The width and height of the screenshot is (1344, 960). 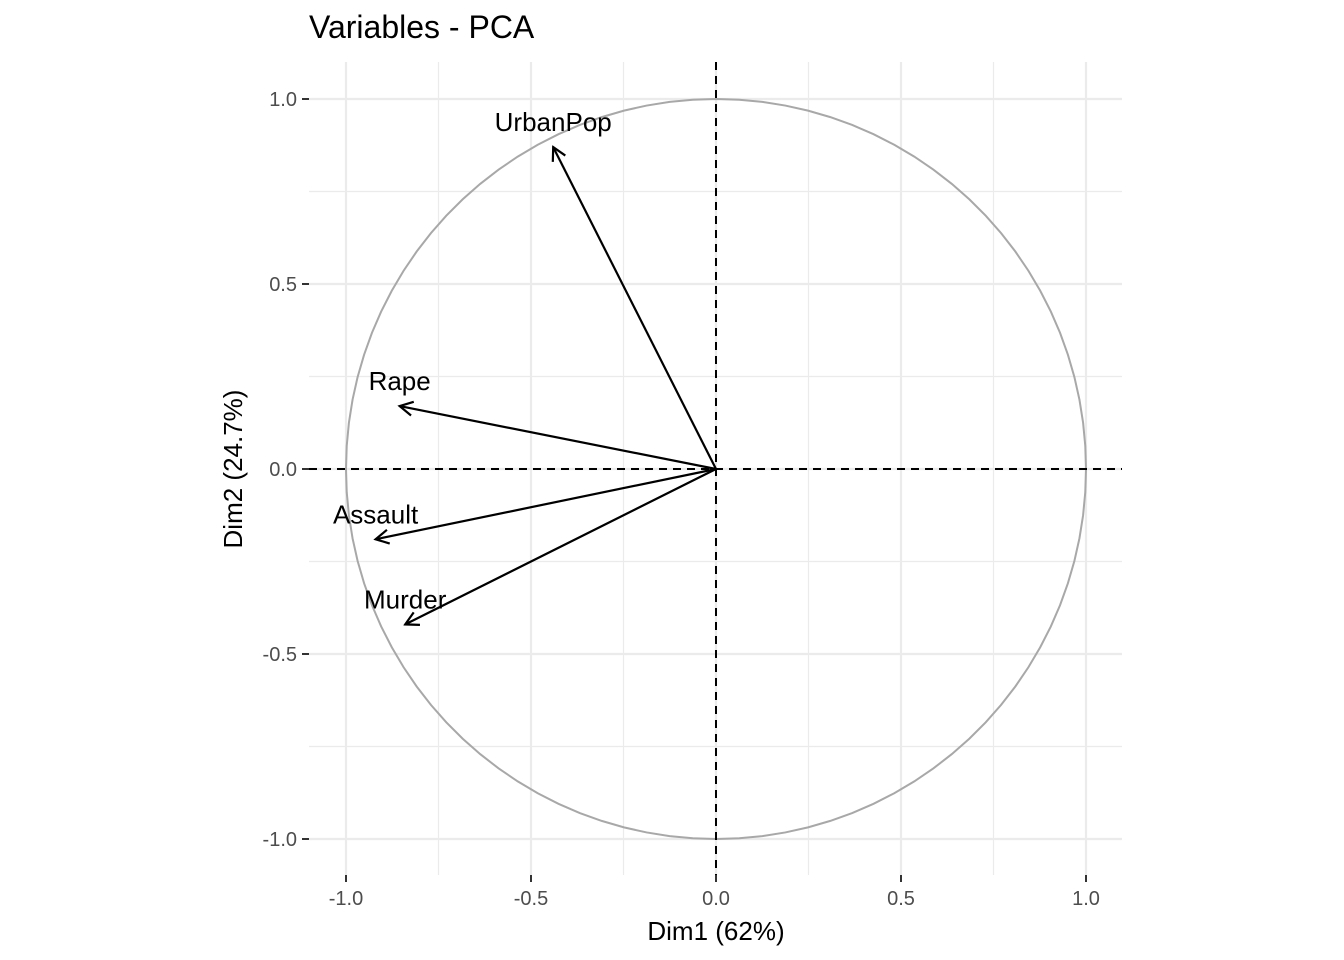 I want to click on chart-title: Variables - PCA, so click(x=422, y=27).